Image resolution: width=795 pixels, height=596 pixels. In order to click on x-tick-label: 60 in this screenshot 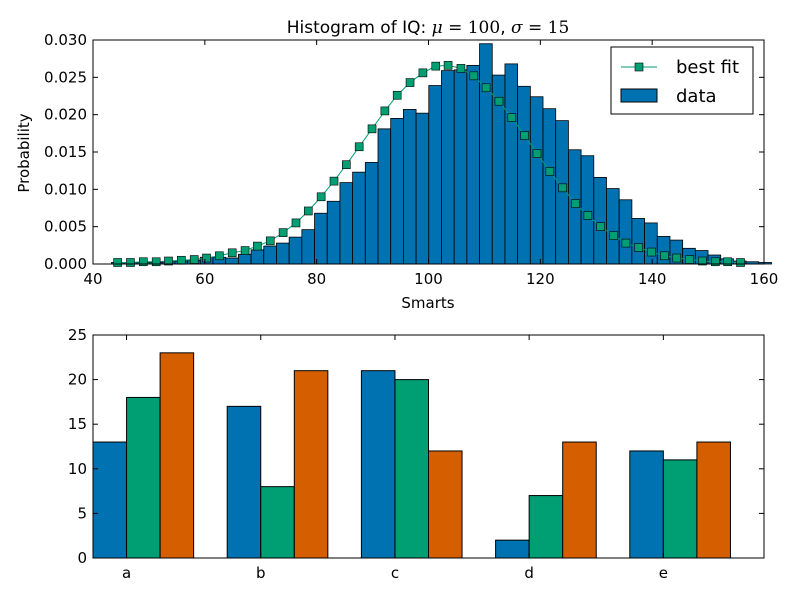, I will do `click(204, 279)`.